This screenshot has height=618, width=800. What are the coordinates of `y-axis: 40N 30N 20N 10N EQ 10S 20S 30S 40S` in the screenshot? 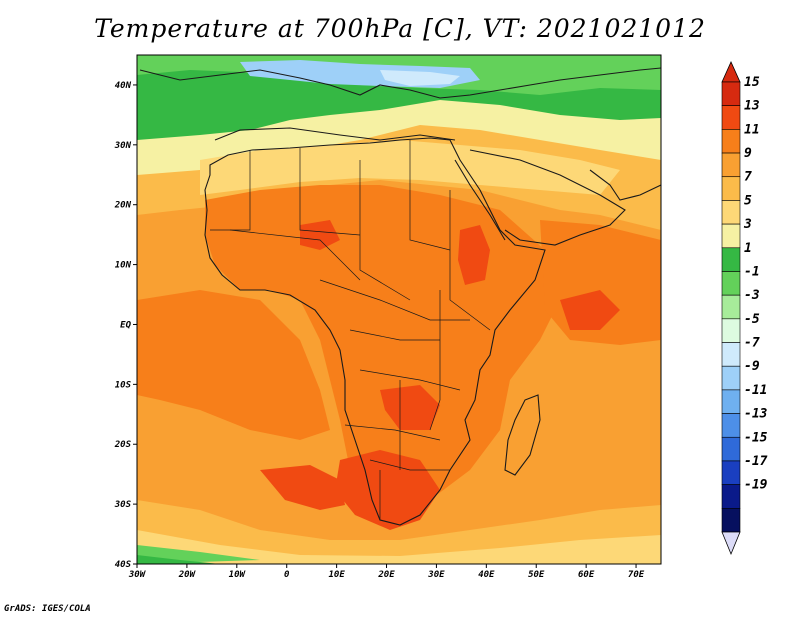 It's located at (125, 325).